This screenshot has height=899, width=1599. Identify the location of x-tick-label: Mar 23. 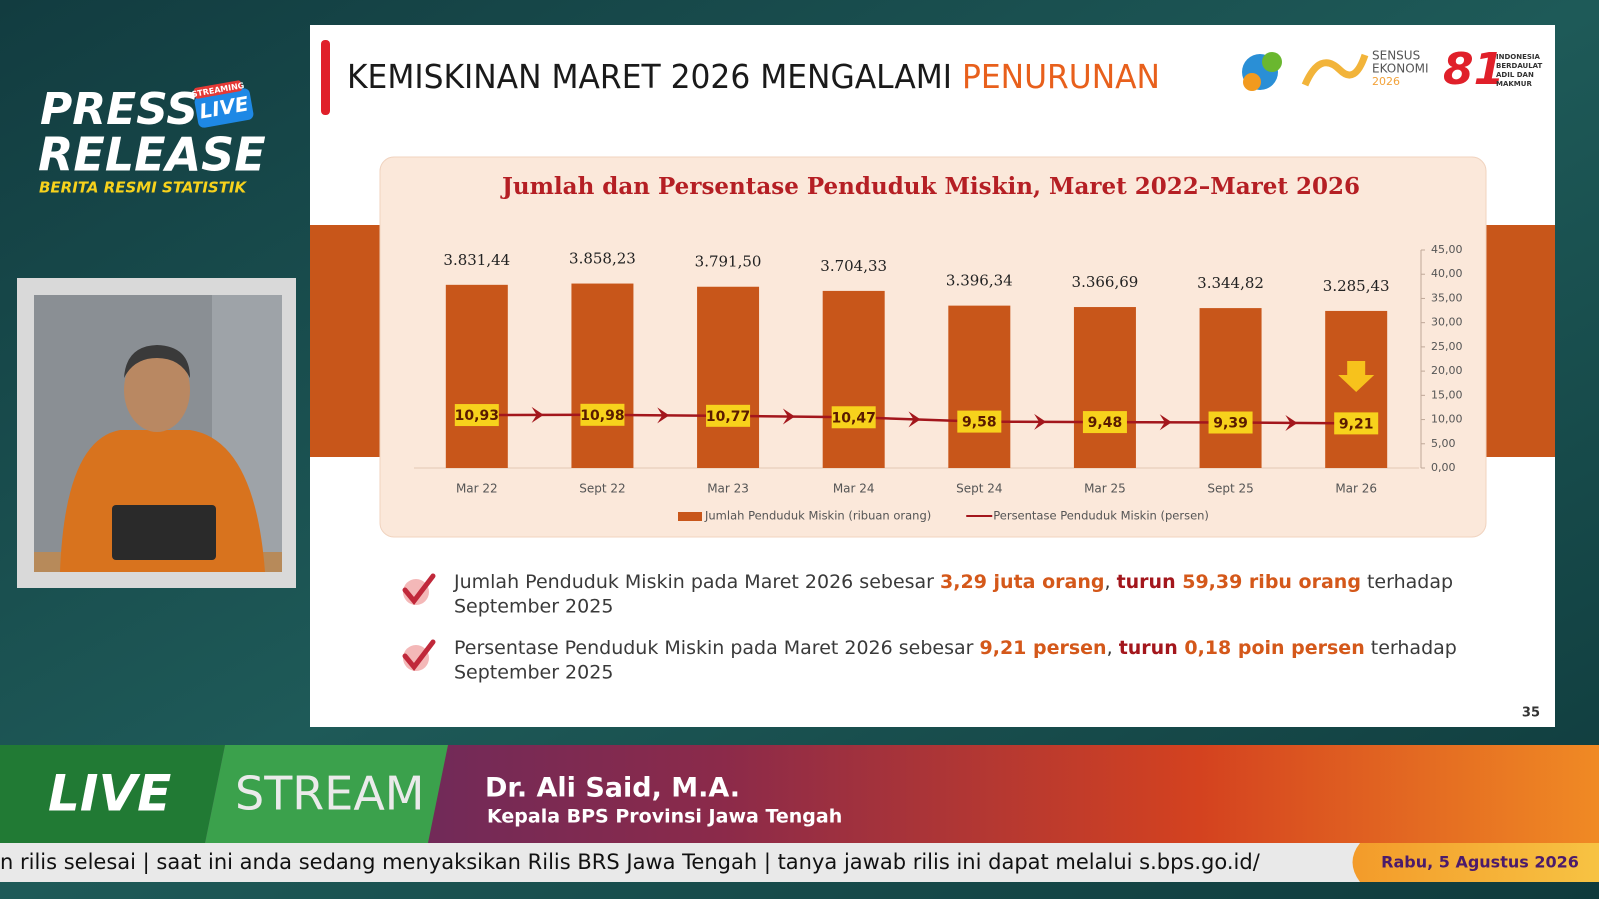
(728, 489).